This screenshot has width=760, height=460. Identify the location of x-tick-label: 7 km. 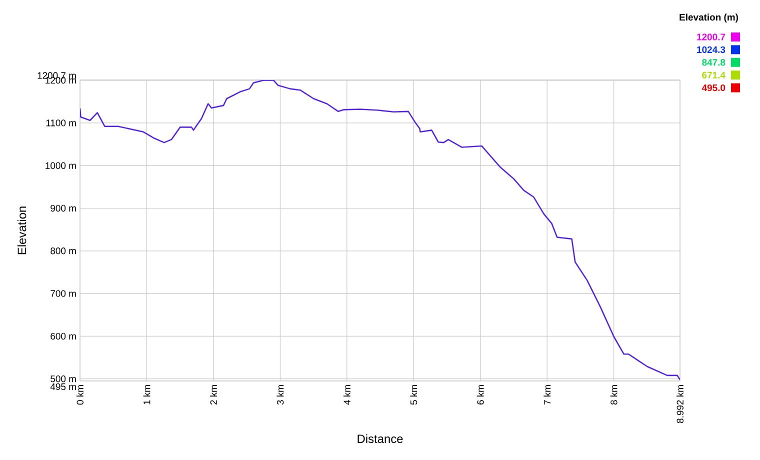
(547, 395).